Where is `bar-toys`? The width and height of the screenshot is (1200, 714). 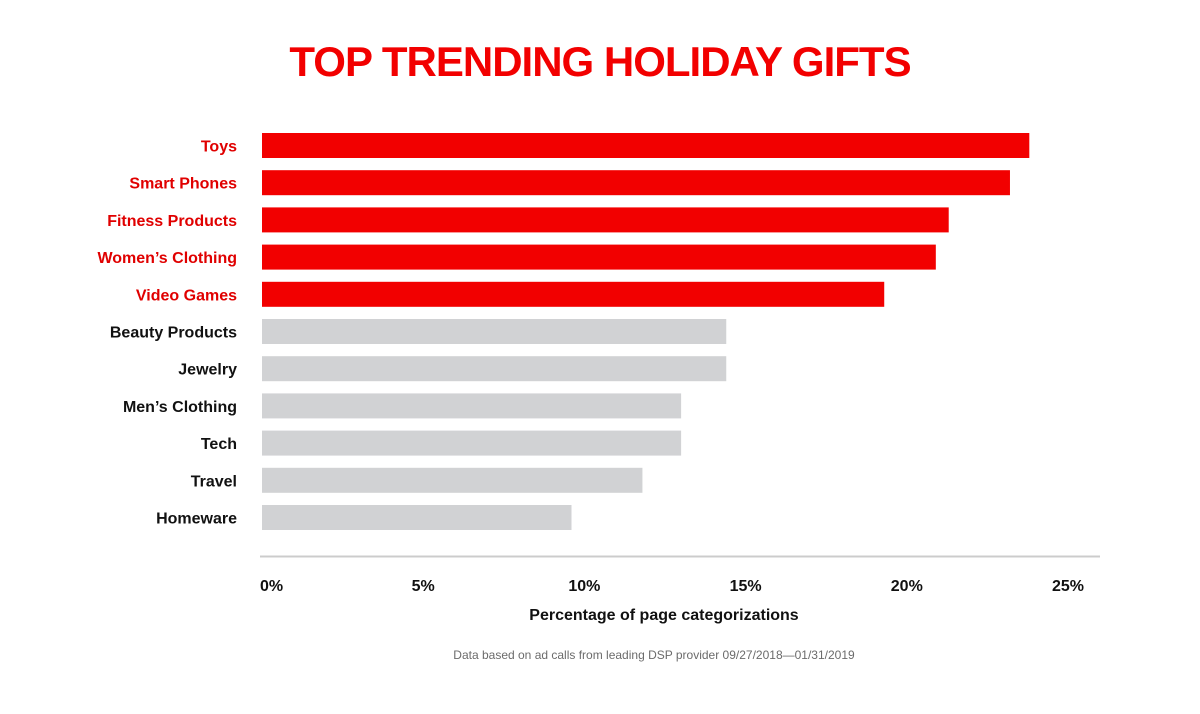
bar-toys is located at coordinates (646, 145).